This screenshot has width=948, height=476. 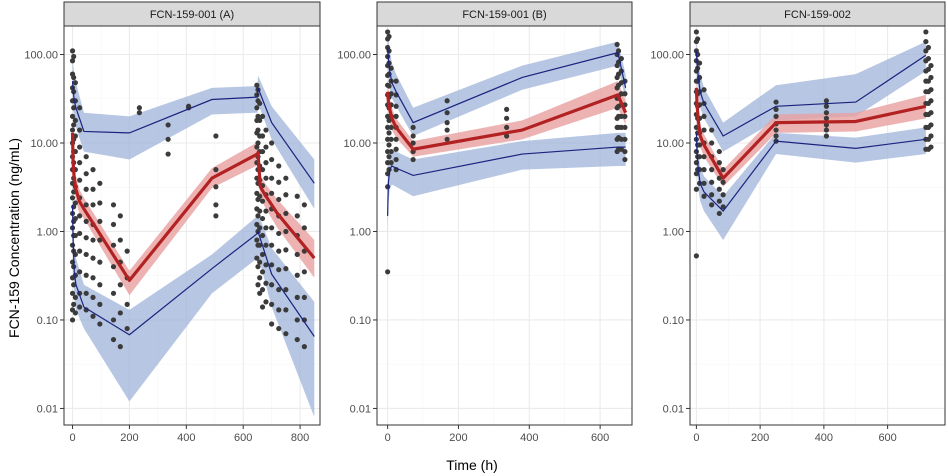 I want to click on y-tick-label: 0.10, so click(x=673, y=321).